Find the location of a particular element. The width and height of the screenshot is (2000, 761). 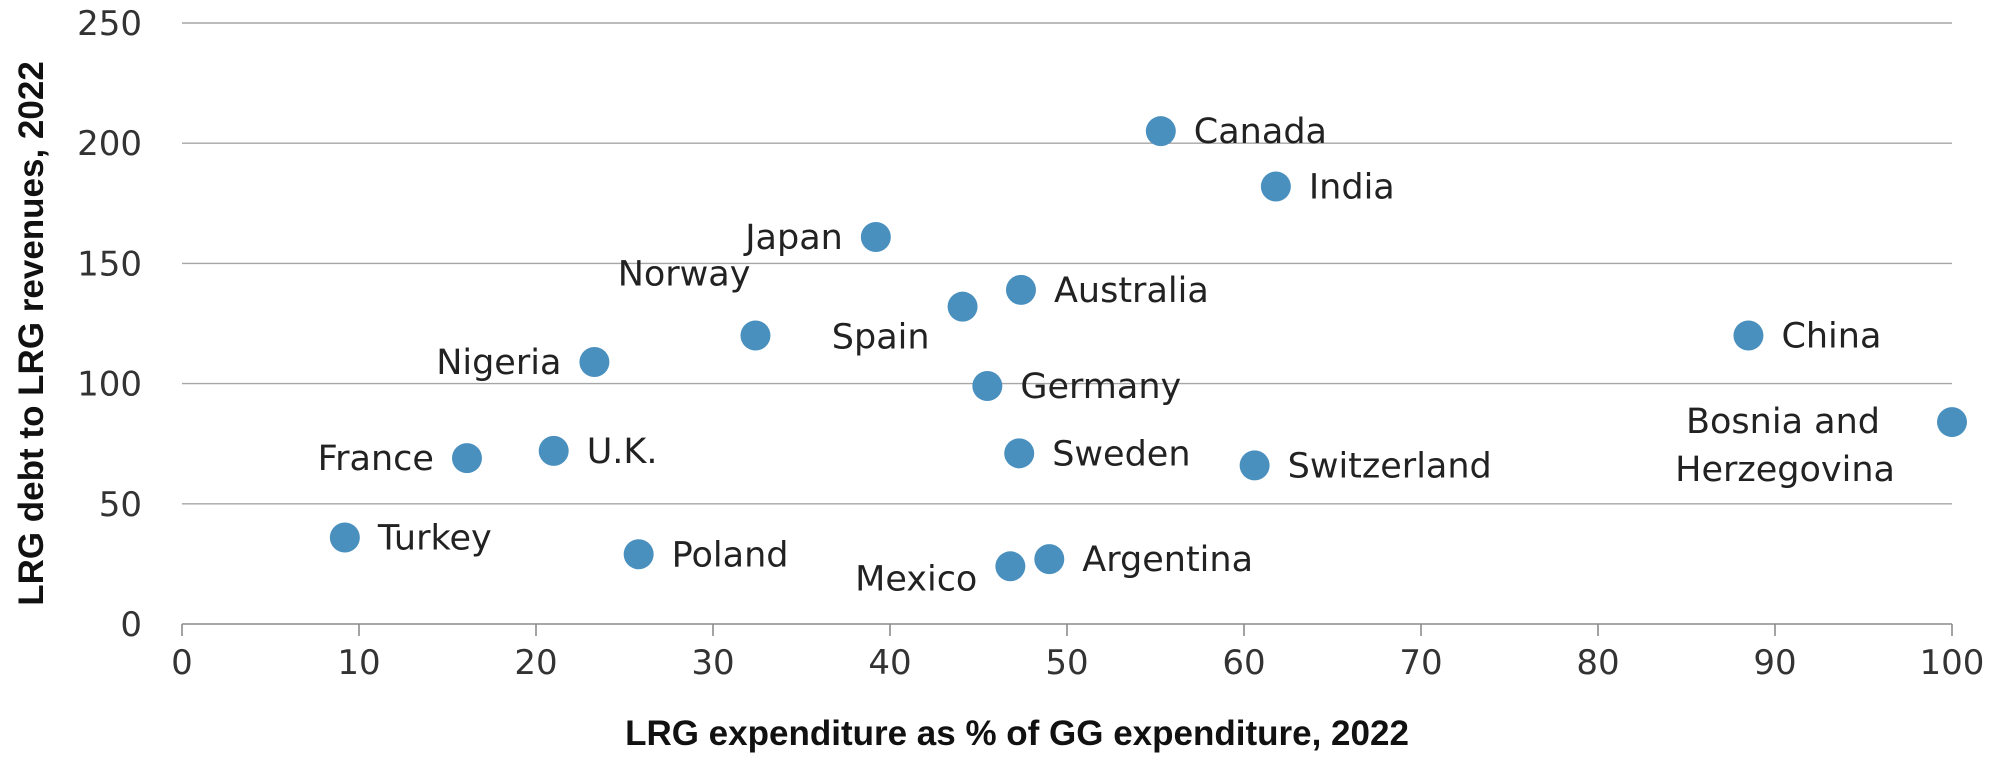

point-label-line: Bosnia and is located at coordinates (1783, 422).